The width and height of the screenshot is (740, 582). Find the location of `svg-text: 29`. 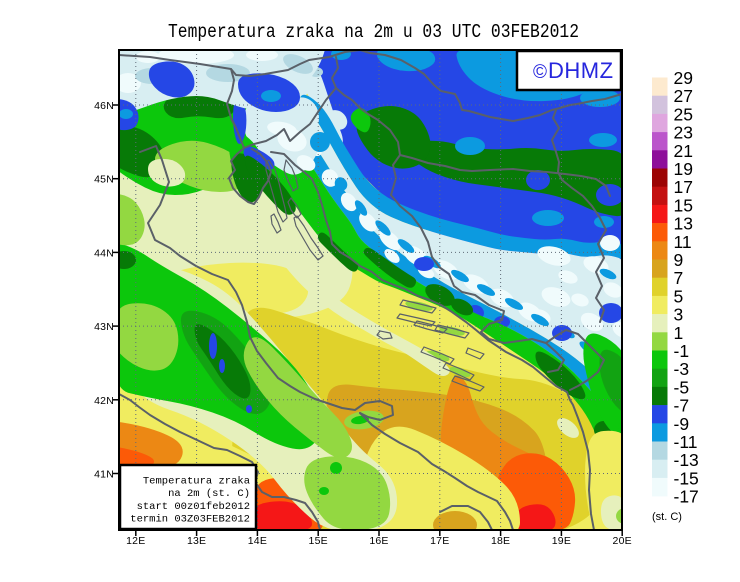

svg-text: 29 is located at coordinates (683, 78).